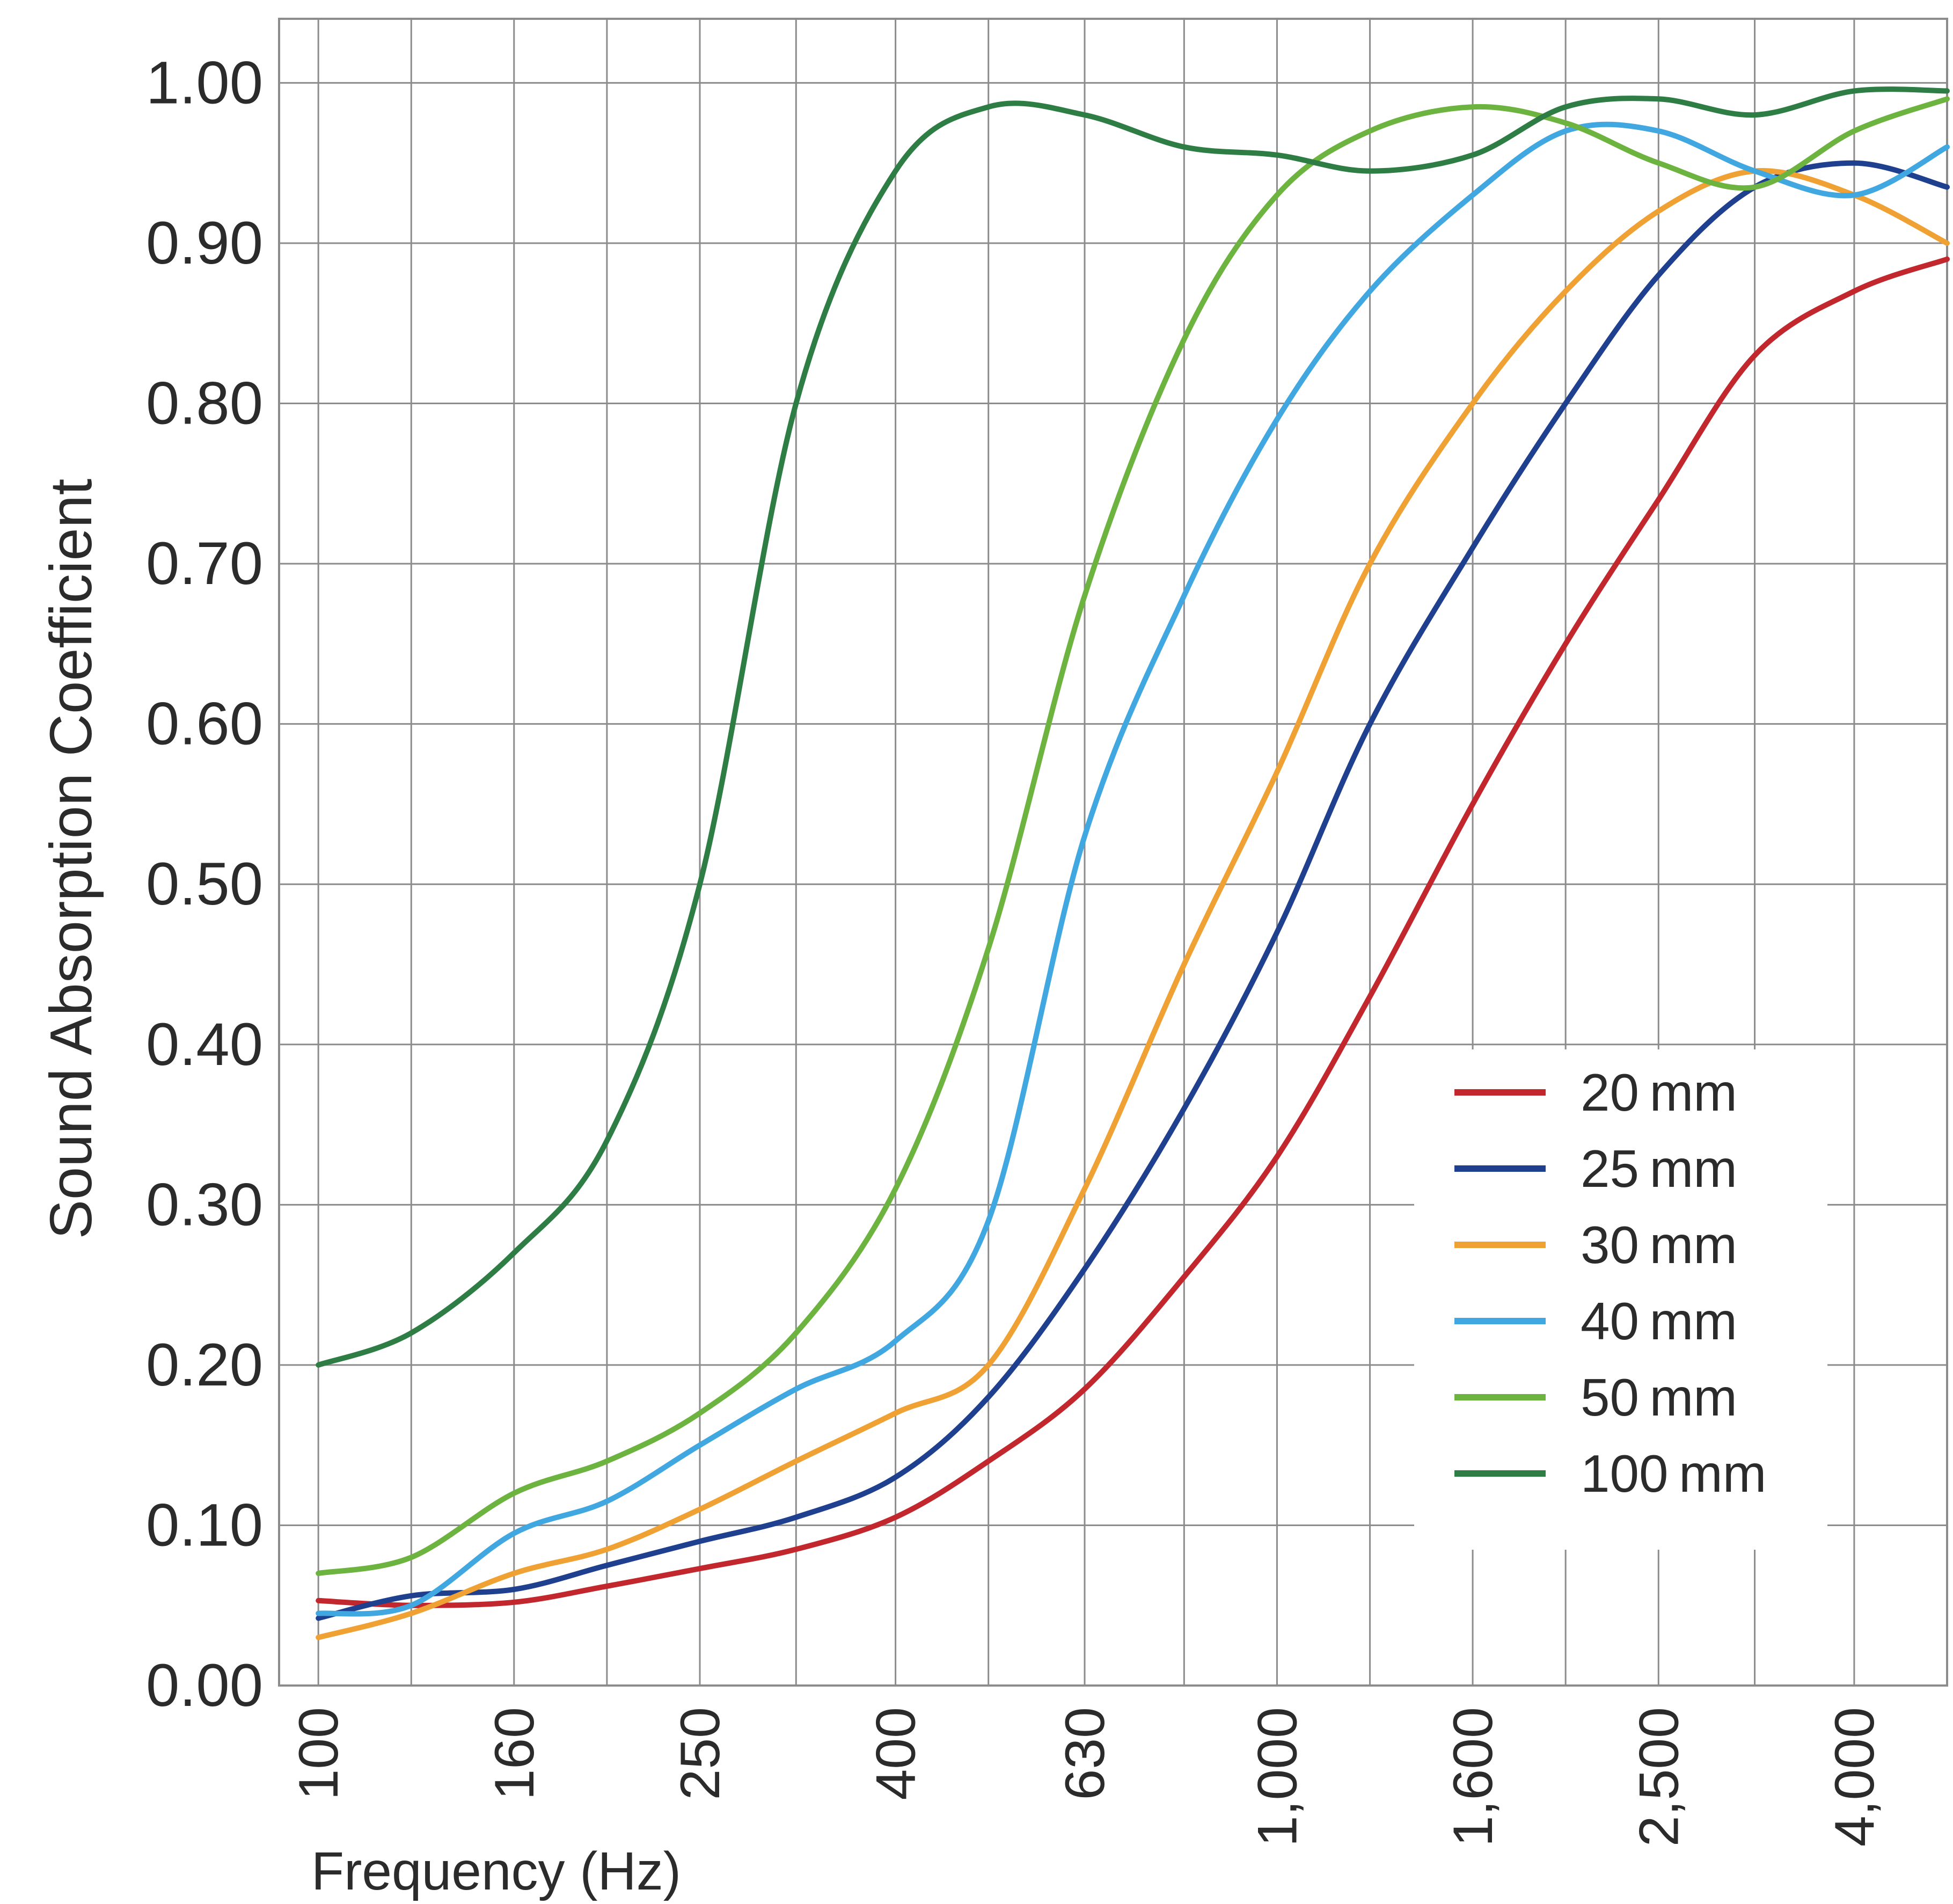 This screenshot has height=1904, width=1953. What do you see at coordinates (896, 1753) in the screenshot?
I see `x-tick-label: 400` at bounding box center [896, 1753].